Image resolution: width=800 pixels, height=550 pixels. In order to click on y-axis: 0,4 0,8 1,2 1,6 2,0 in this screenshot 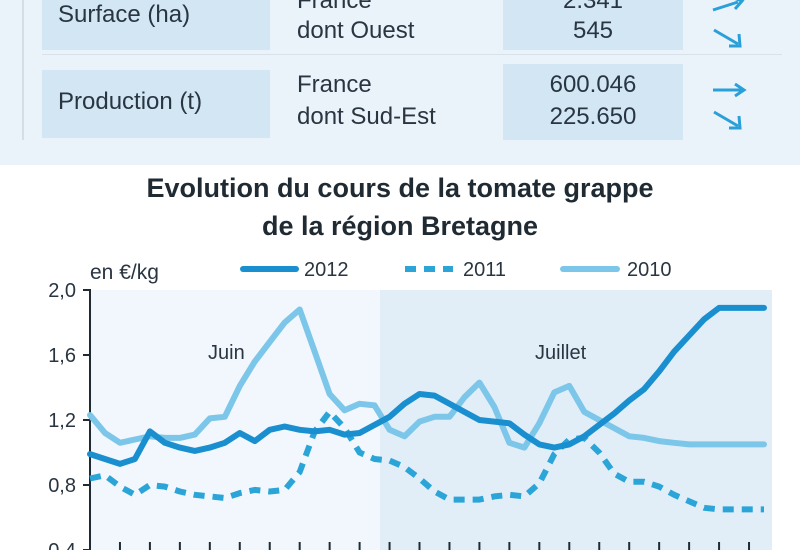, I will do `click(69, 415)`.